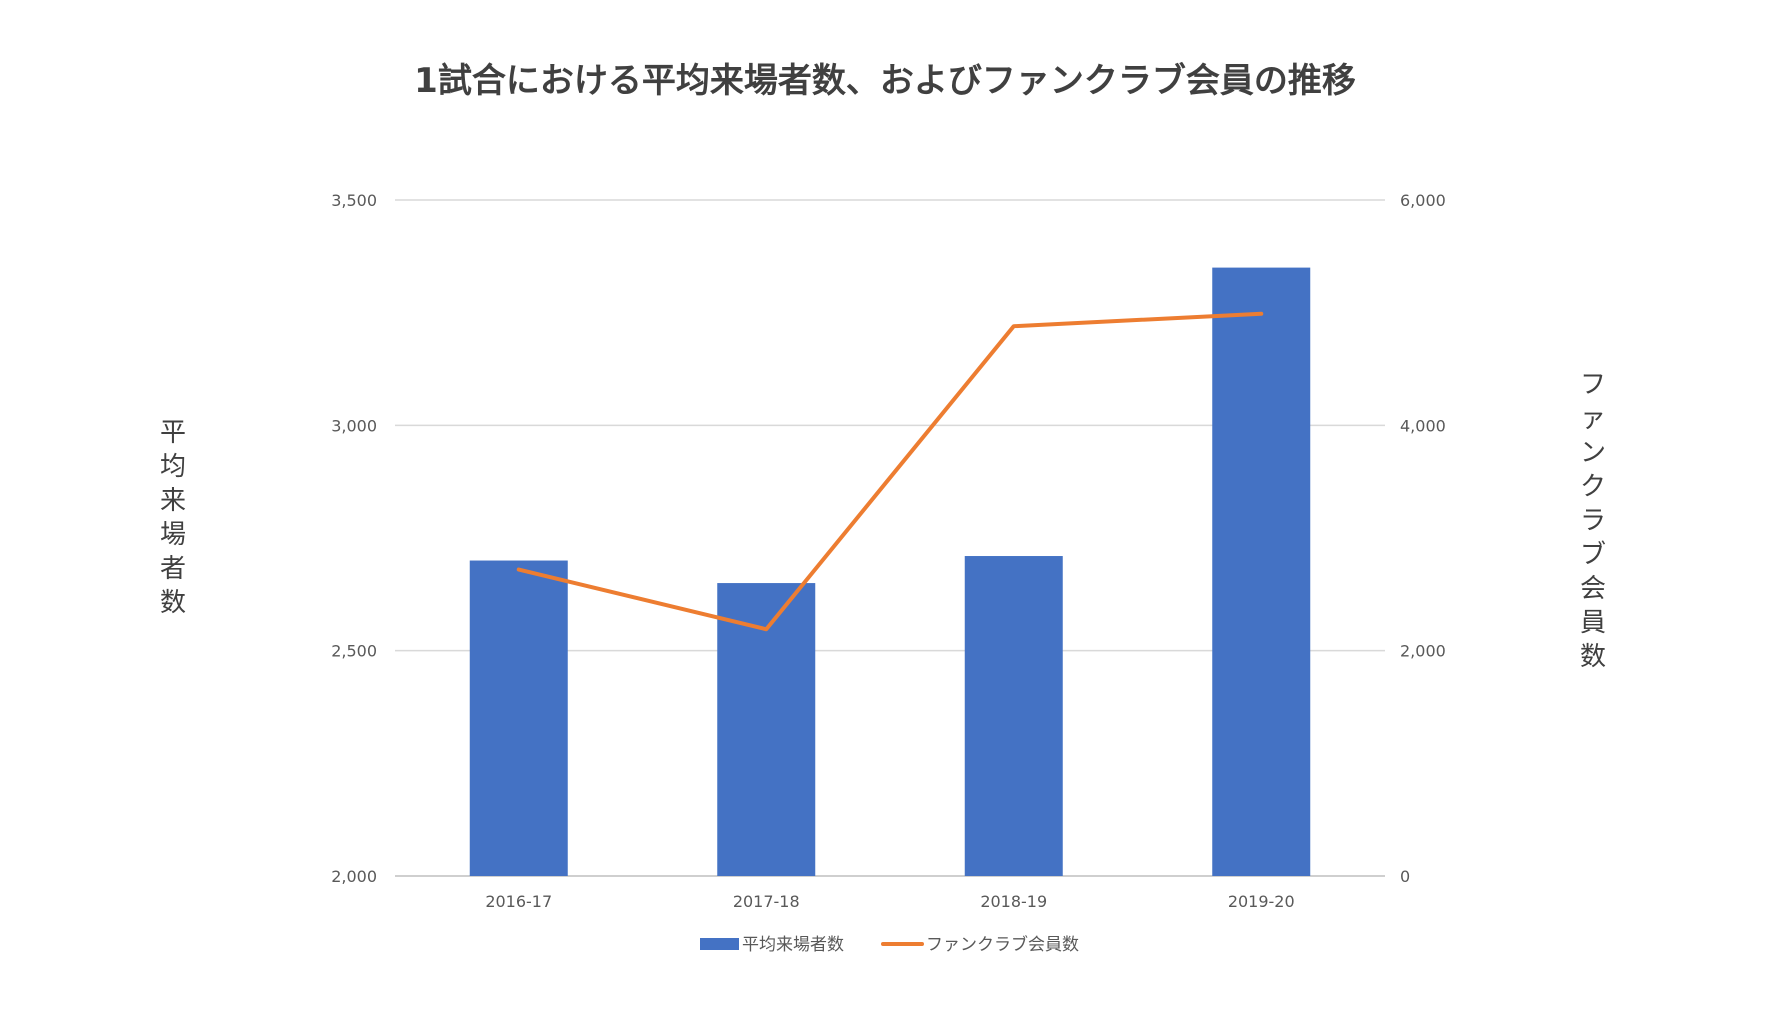 Image resolution: width=1770 pixels, height=1026 pixels. I want to click on y-axis-right-title: ファンクラブ会員数, so click(1593, 521).